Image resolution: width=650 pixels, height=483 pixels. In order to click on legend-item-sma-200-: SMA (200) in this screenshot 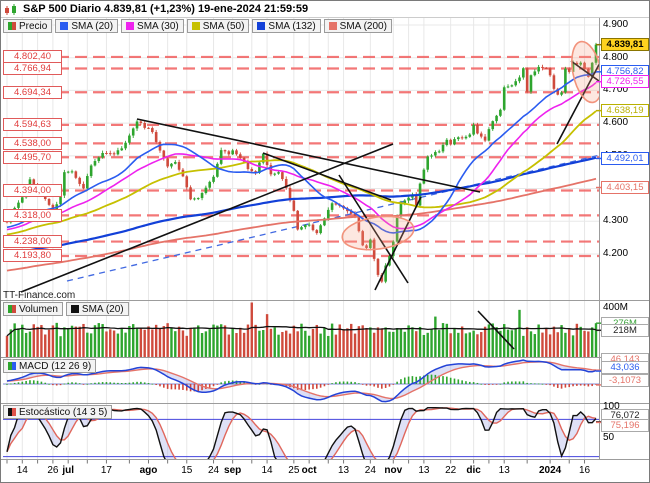, I will do `click(357, 26)`.